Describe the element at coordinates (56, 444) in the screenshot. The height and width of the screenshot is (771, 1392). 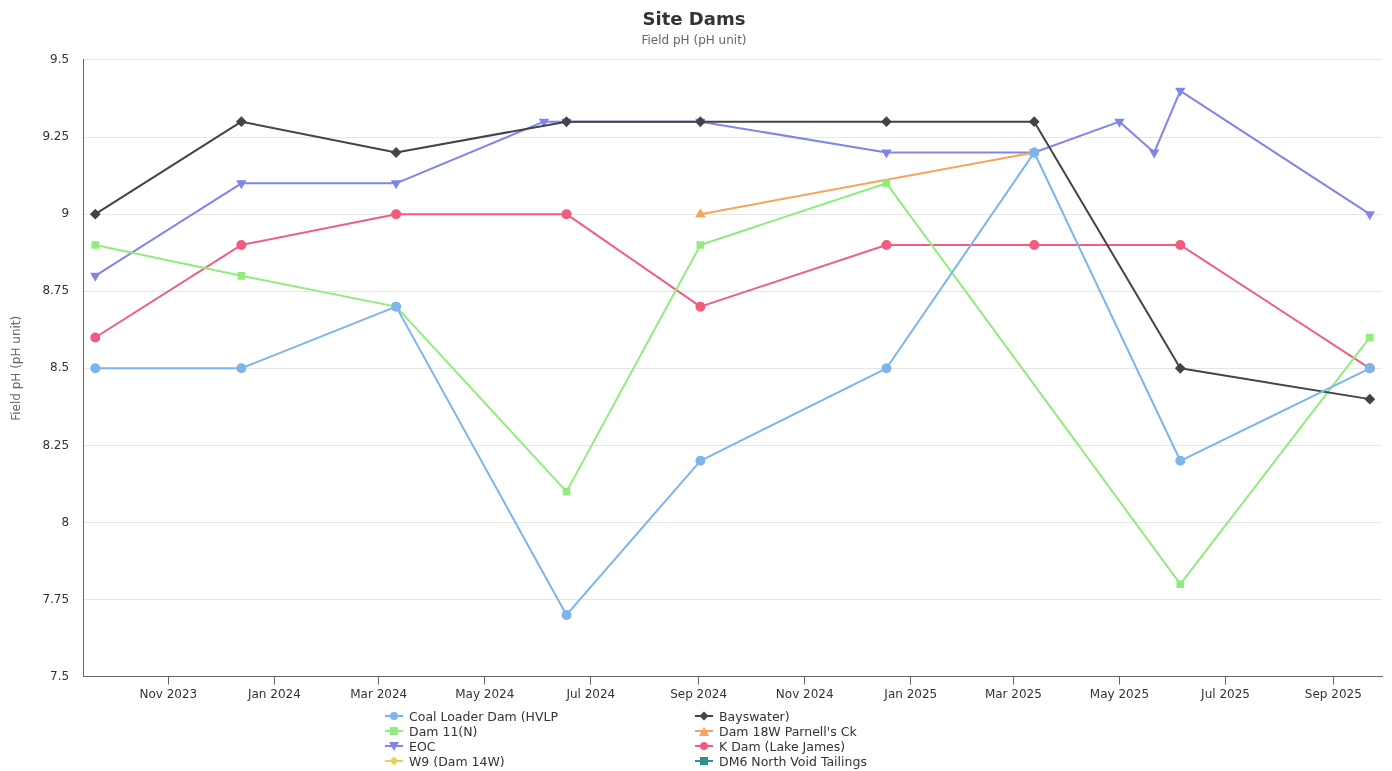
I see `y-tick-label: 8.25` at that location.